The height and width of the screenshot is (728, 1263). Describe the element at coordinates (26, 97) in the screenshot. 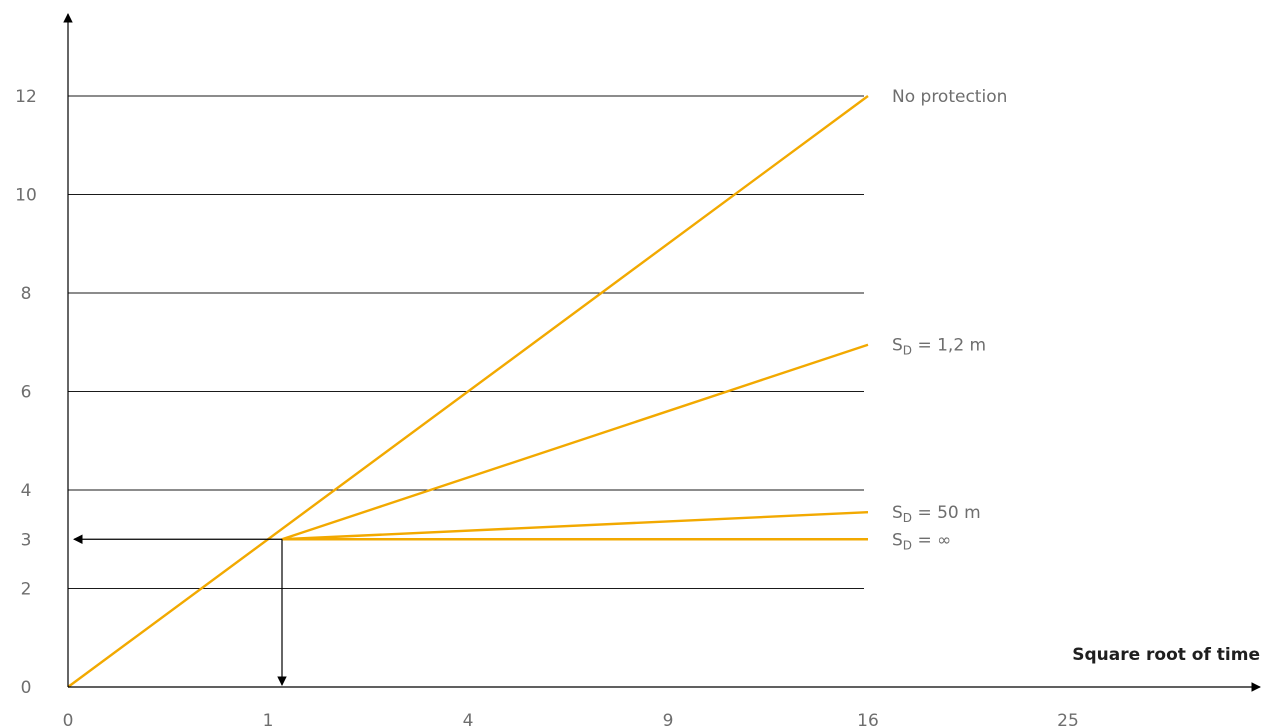

I see `y-tick-label: 12` at that location.